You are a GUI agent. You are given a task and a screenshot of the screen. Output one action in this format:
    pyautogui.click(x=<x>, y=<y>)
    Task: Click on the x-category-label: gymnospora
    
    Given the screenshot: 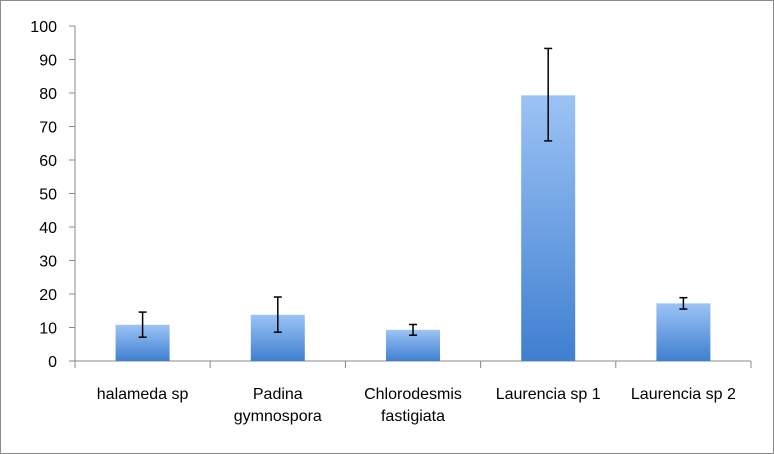 What is the action you would take?
    pyautogui.click(x=278, y=416)
    